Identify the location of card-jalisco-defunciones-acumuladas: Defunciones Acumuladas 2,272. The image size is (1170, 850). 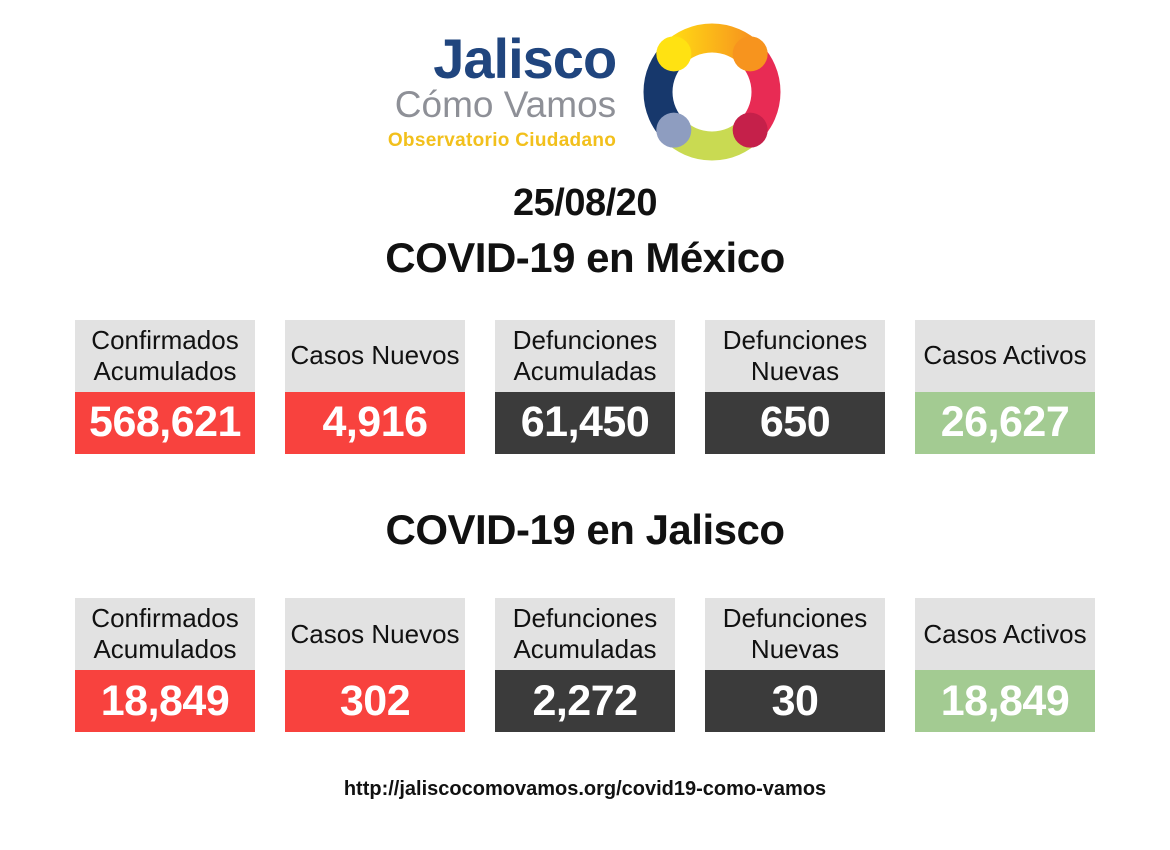
(585, 665).